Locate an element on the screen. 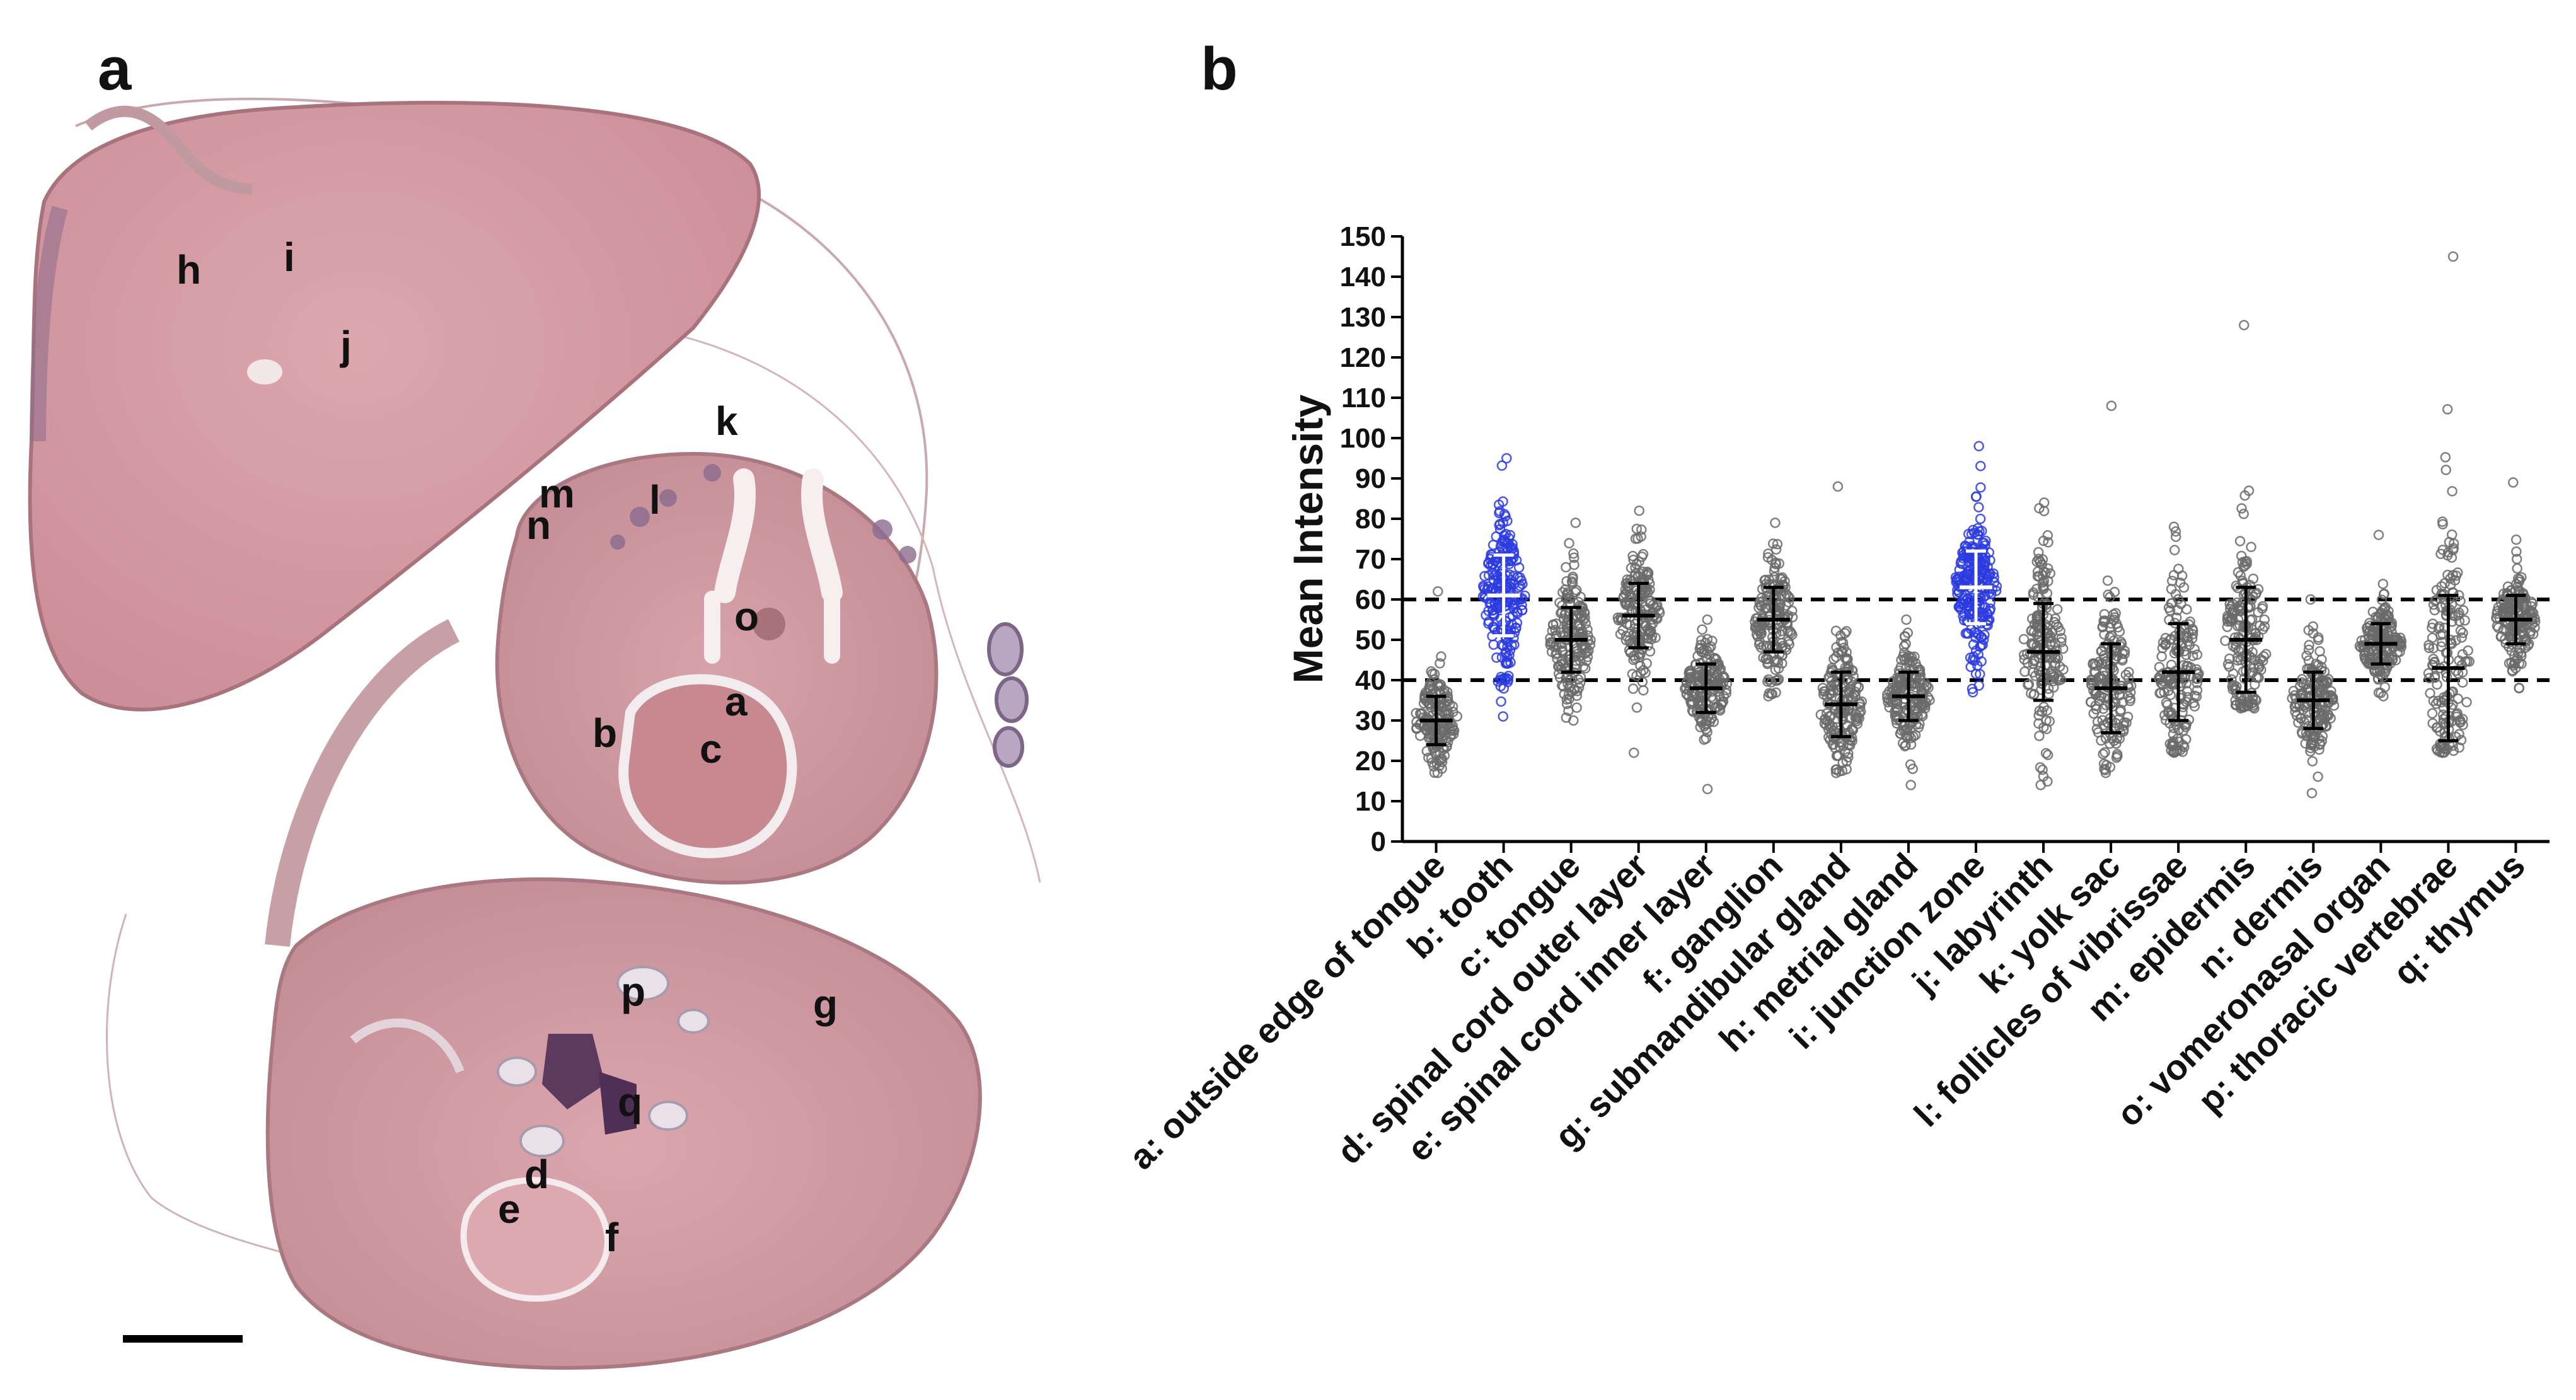 The image size is (2576, 1400). y-tick-label: 20 is located at coordinates (1371, 761).